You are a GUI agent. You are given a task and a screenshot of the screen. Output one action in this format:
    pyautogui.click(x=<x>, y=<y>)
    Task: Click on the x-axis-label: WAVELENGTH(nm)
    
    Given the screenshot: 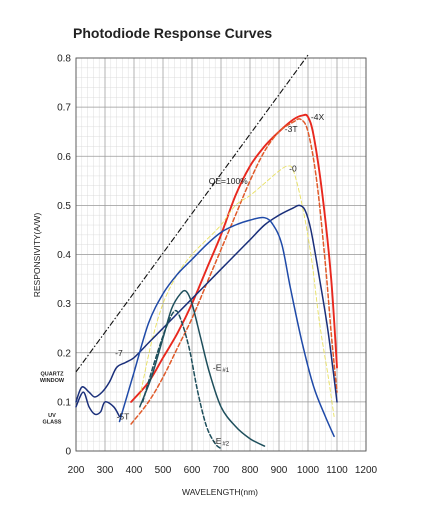 What is the action you would take?
    pyautogui.click(x=220, y=492)
    